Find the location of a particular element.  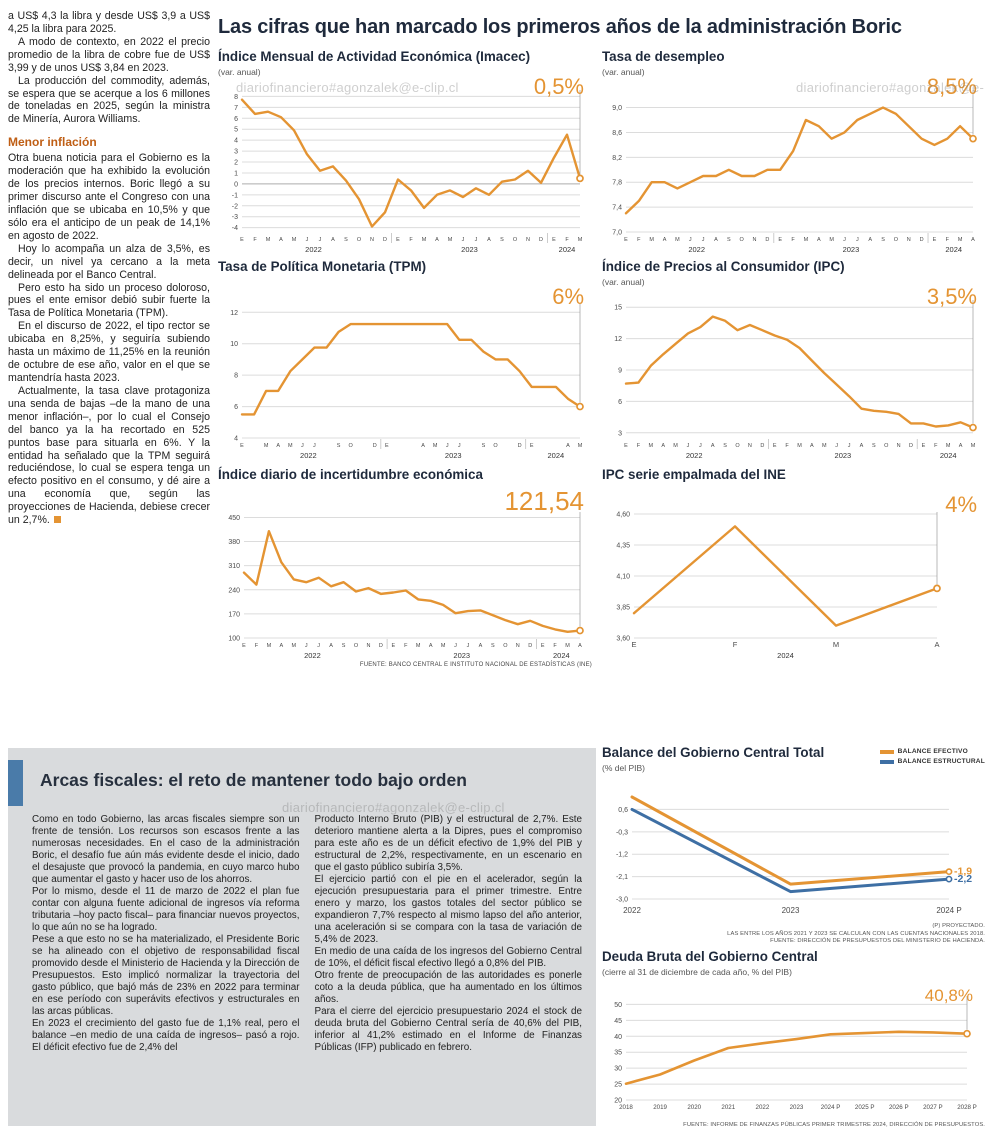

chart-headline-value: 4% is located at coordinates (961, 504).